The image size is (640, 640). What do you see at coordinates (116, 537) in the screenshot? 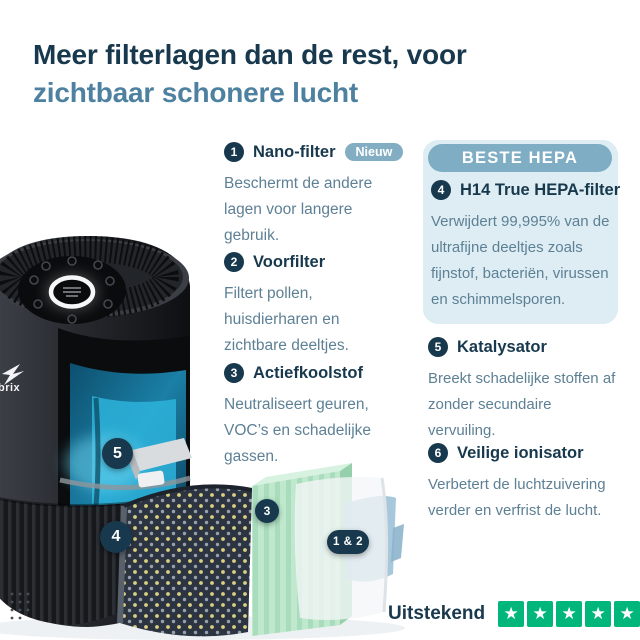
I see `layer-badge-4: 4` at bounding box center [116, 537].